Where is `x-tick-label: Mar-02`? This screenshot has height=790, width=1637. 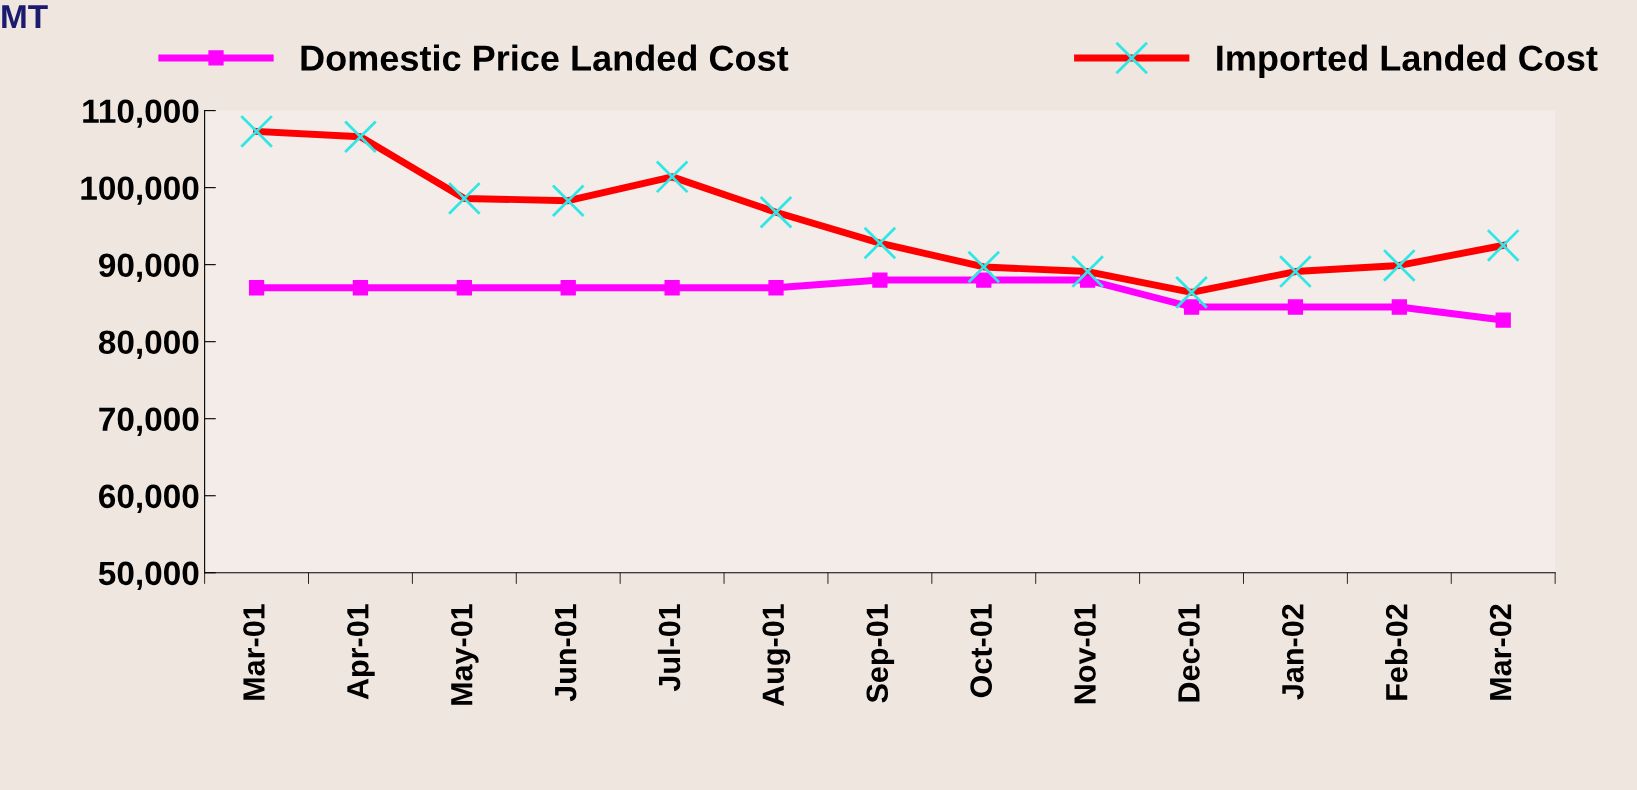
x-tick-label: Mar-02 is located at coordinates (1500, 652).